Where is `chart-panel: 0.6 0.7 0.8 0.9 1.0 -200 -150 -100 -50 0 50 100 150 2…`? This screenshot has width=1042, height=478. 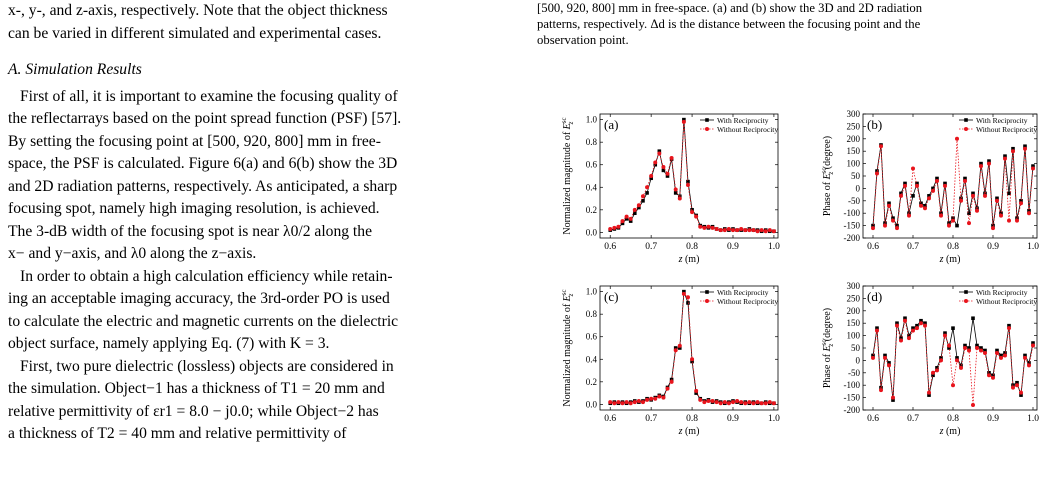 chart-panel: 0.6 0.7 0.8 0.9 1.0 -200 -150 -100 -50 0 50 100 150 2… is located at coordinates (929, 359).